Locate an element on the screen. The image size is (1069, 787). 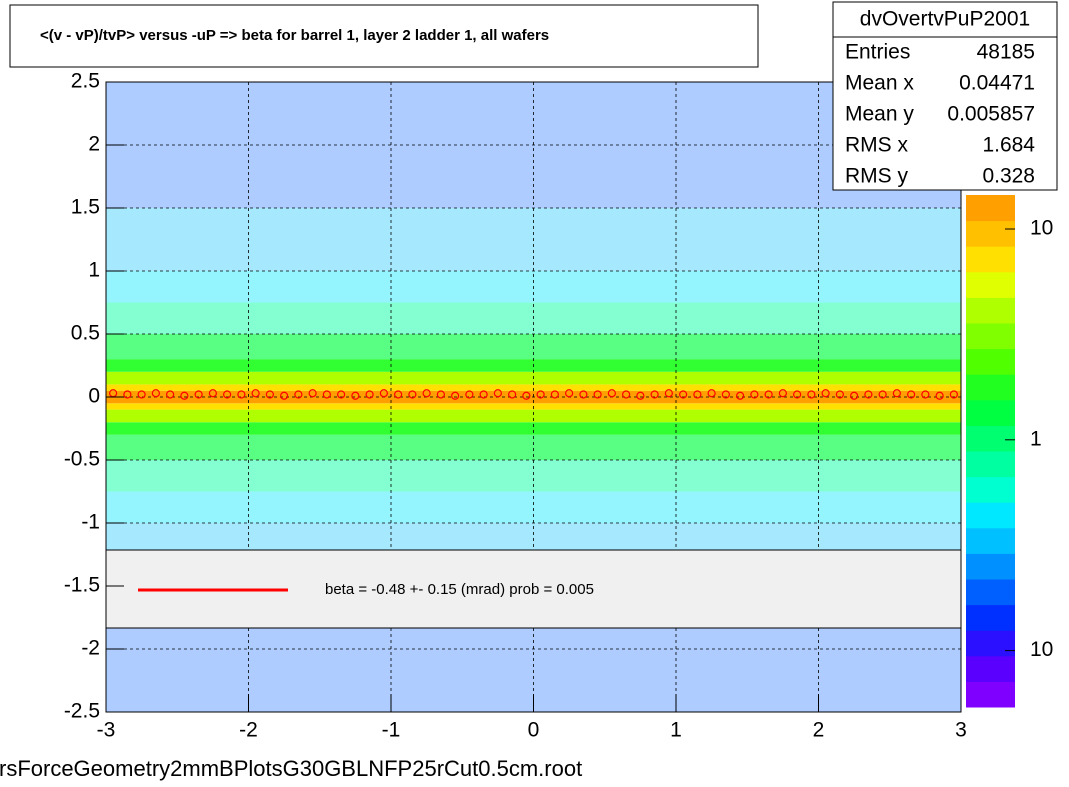
title-box is located at coordinates (384, 36).